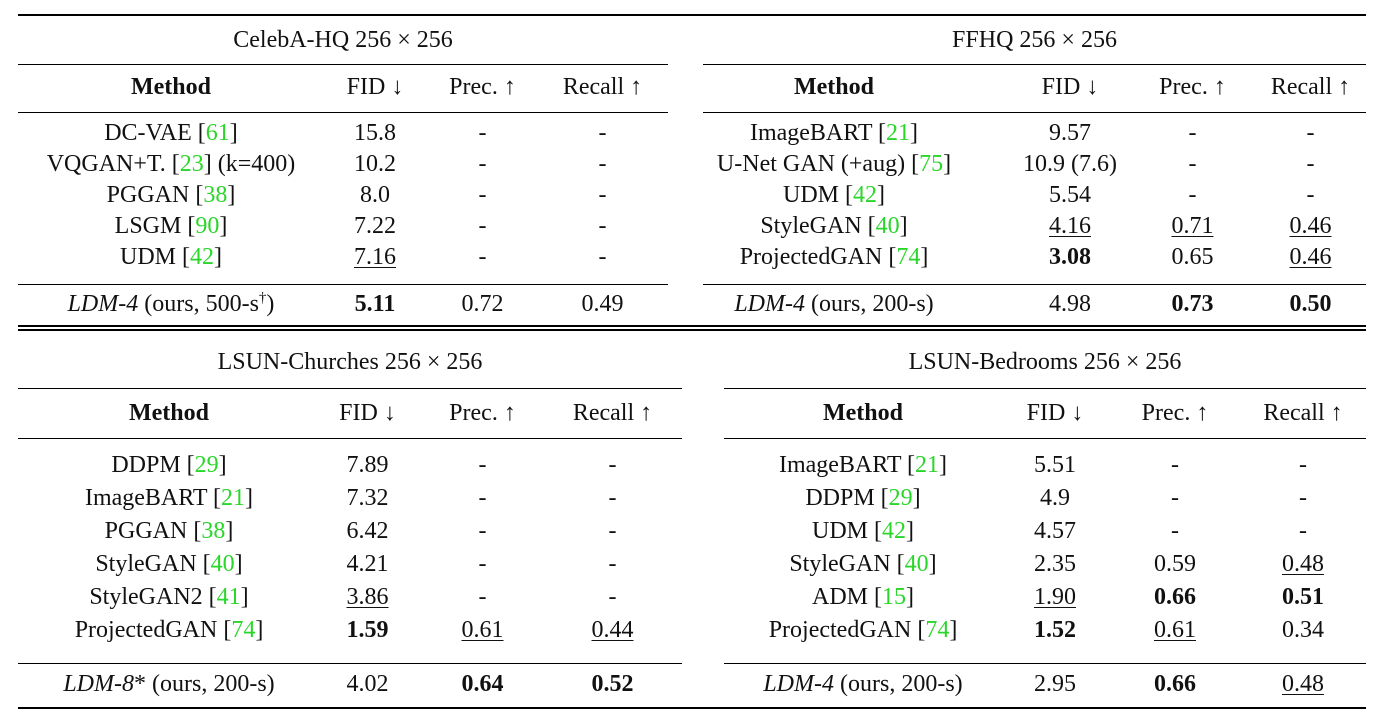  What do you see at coordinates (367, 597) in the screenshot?
I see `fid-cell: 3.86` at bounding box center [367, 597].